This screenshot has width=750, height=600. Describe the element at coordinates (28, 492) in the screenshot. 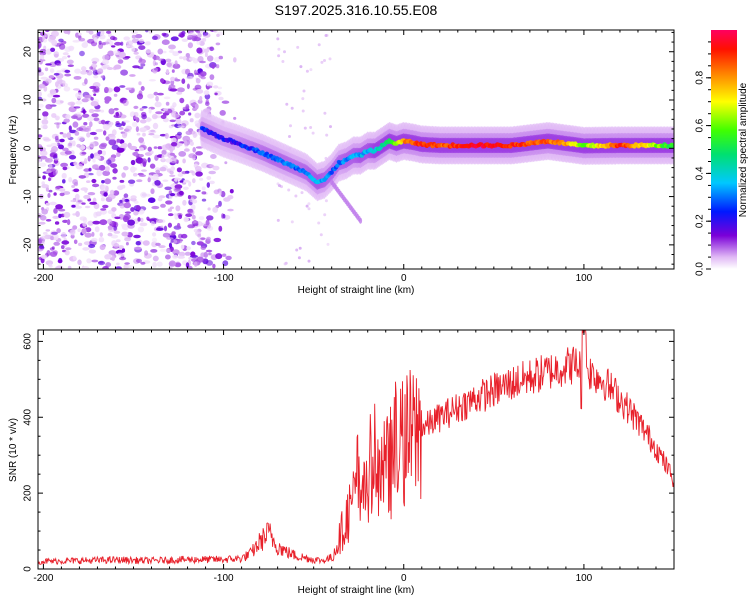

I see `y-tick-label: 200` at that location.